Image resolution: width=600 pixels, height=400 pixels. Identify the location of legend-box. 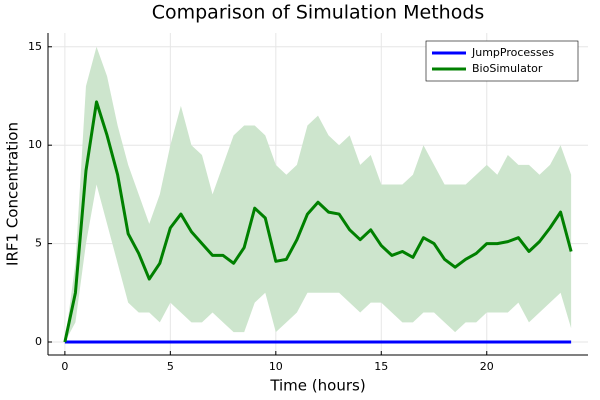
(502, 61).